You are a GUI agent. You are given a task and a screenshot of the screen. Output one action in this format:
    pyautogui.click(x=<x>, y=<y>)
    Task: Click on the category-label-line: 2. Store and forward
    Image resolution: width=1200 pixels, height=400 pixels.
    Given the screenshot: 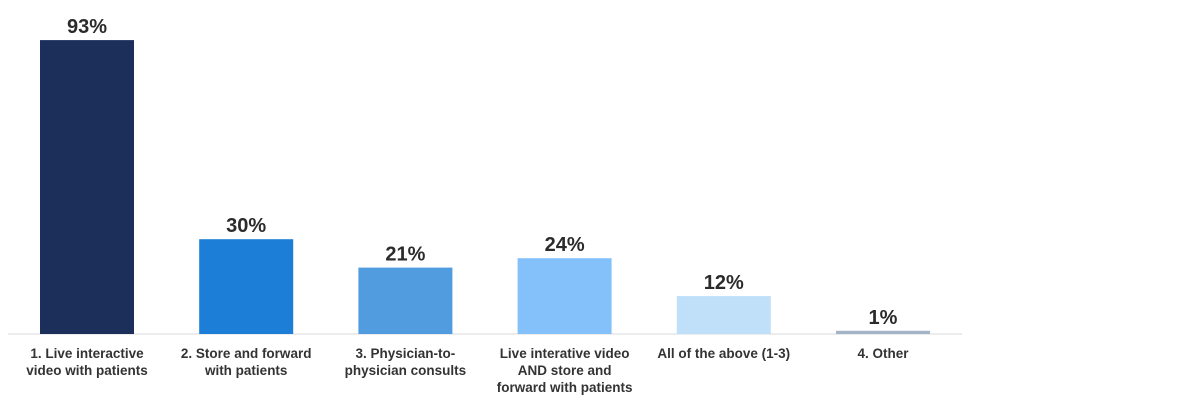 What is the action you would take?
    pyautogui.click(x=246, y=353)
    